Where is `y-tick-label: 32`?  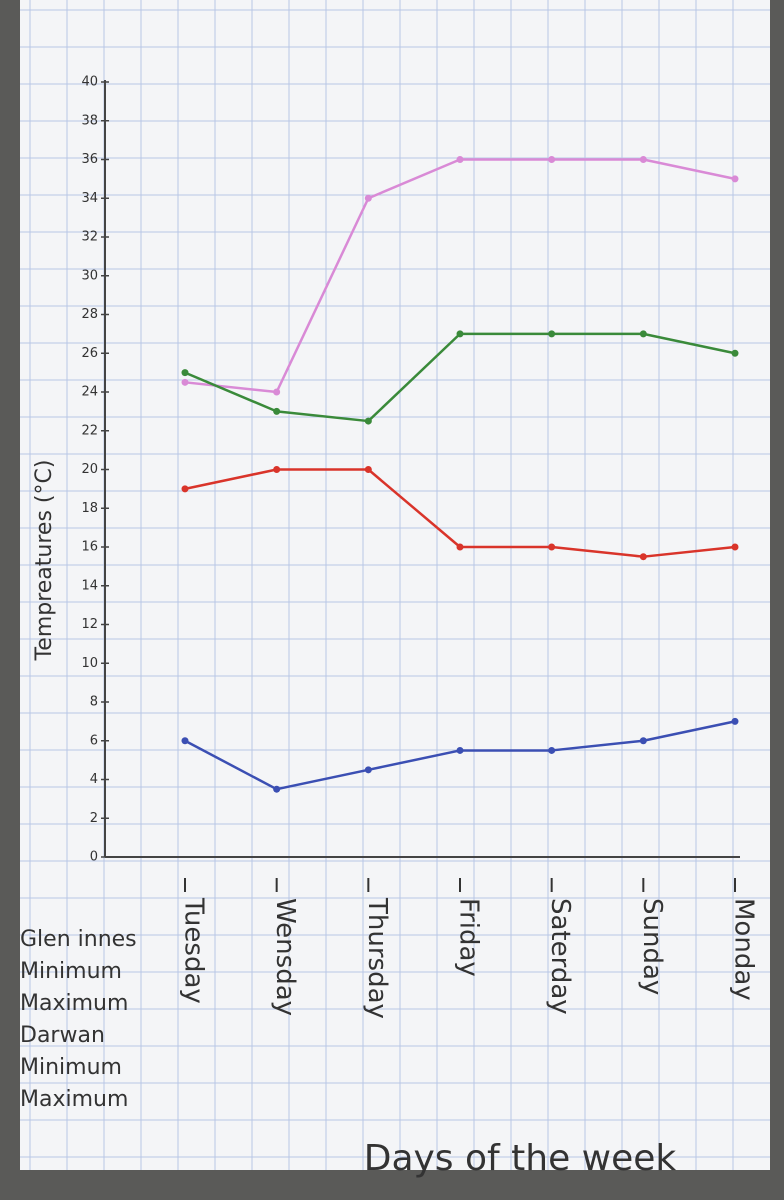
y-tick-label: 32 is located at coordinates (89, 237).